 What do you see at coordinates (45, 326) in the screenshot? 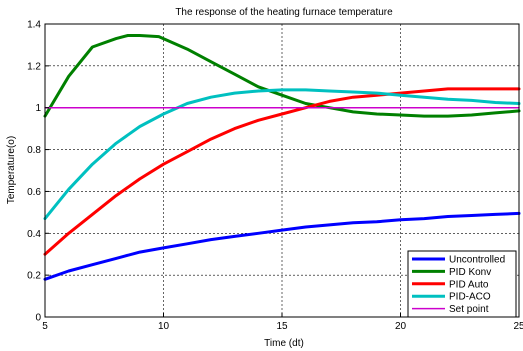
I see `x-tick-label: 5` at bounding box center [45, 326].